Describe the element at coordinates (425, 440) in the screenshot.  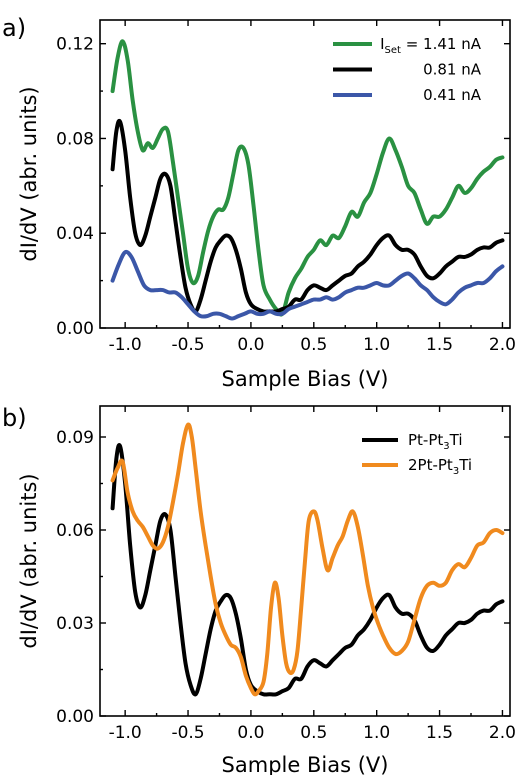
I see `legend-label-prefix: Pt-Pt` at that location.